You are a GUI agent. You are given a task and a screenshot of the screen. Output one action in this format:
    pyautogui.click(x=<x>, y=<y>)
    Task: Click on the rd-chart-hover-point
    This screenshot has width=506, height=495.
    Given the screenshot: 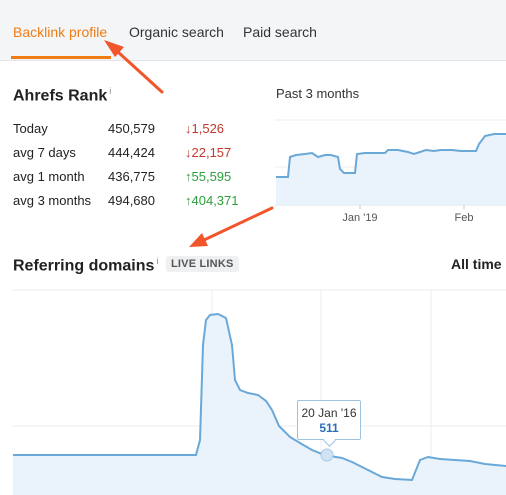 What is the action you would take?
    pyautogui.click(x=327, y=455)
    